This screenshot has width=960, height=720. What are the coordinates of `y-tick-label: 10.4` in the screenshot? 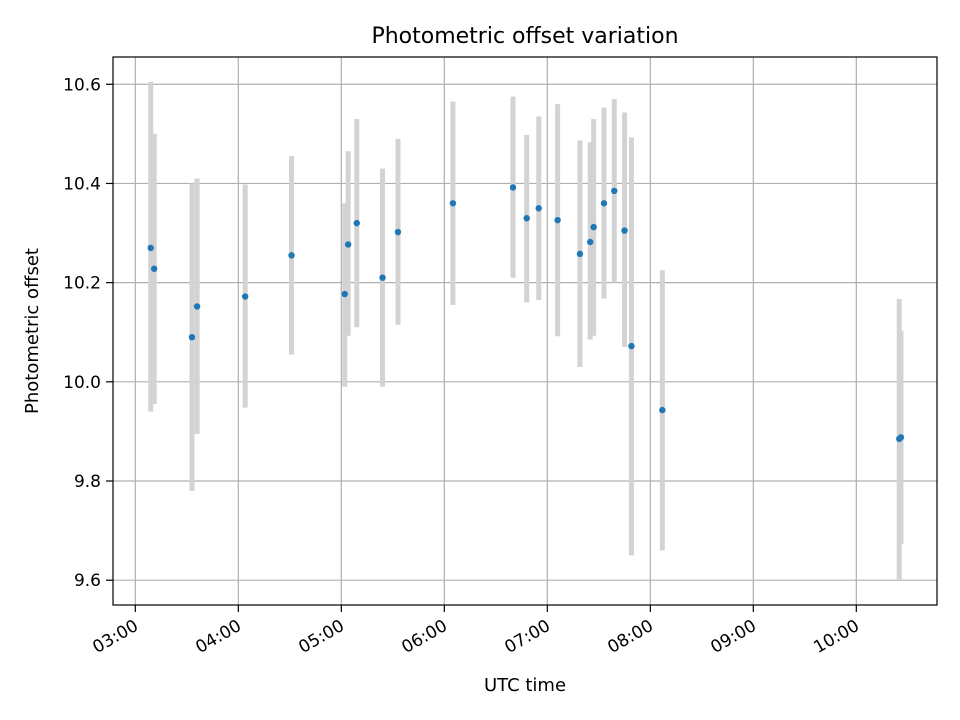 It's located at (82, 184).